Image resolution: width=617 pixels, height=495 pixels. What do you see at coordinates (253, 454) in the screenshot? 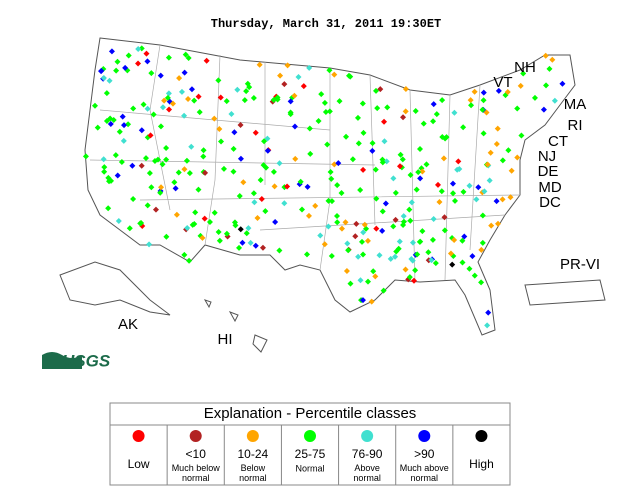
I see `legend-range: 10-24` at bounding box center [253, 454].